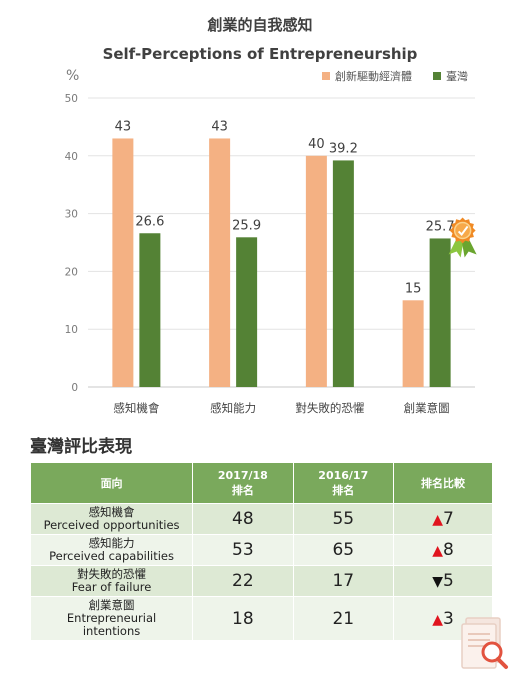  Describe the element at coordinates (71, 99) in the screenshot. I see `y-tick-label: 50` at that location.